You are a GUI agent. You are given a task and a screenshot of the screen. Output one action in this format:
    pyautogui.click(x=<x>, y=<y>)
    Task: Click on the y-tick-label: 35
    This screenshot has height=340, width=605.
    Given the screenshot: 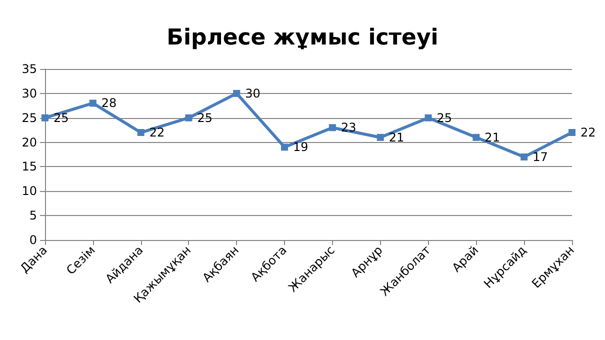 What is the action you would take?
    pyautogui.click(x=29, y=69)
    